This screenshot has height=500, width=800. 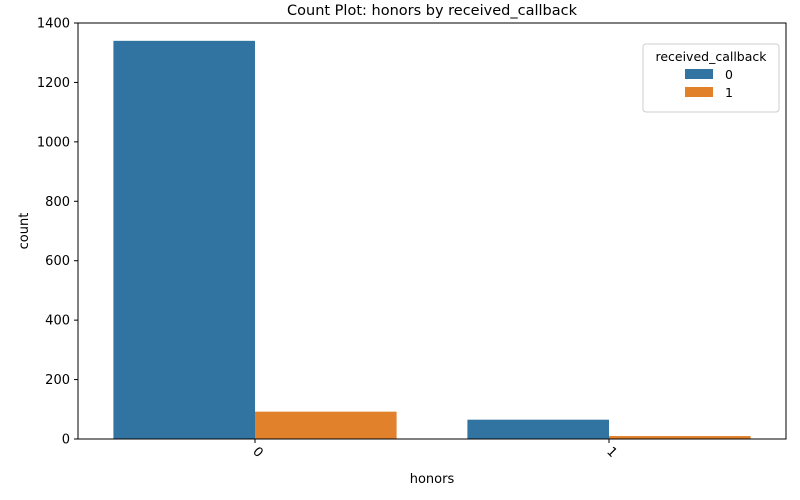 I want to click on legend-items: 01, so click(x=709, y=83).